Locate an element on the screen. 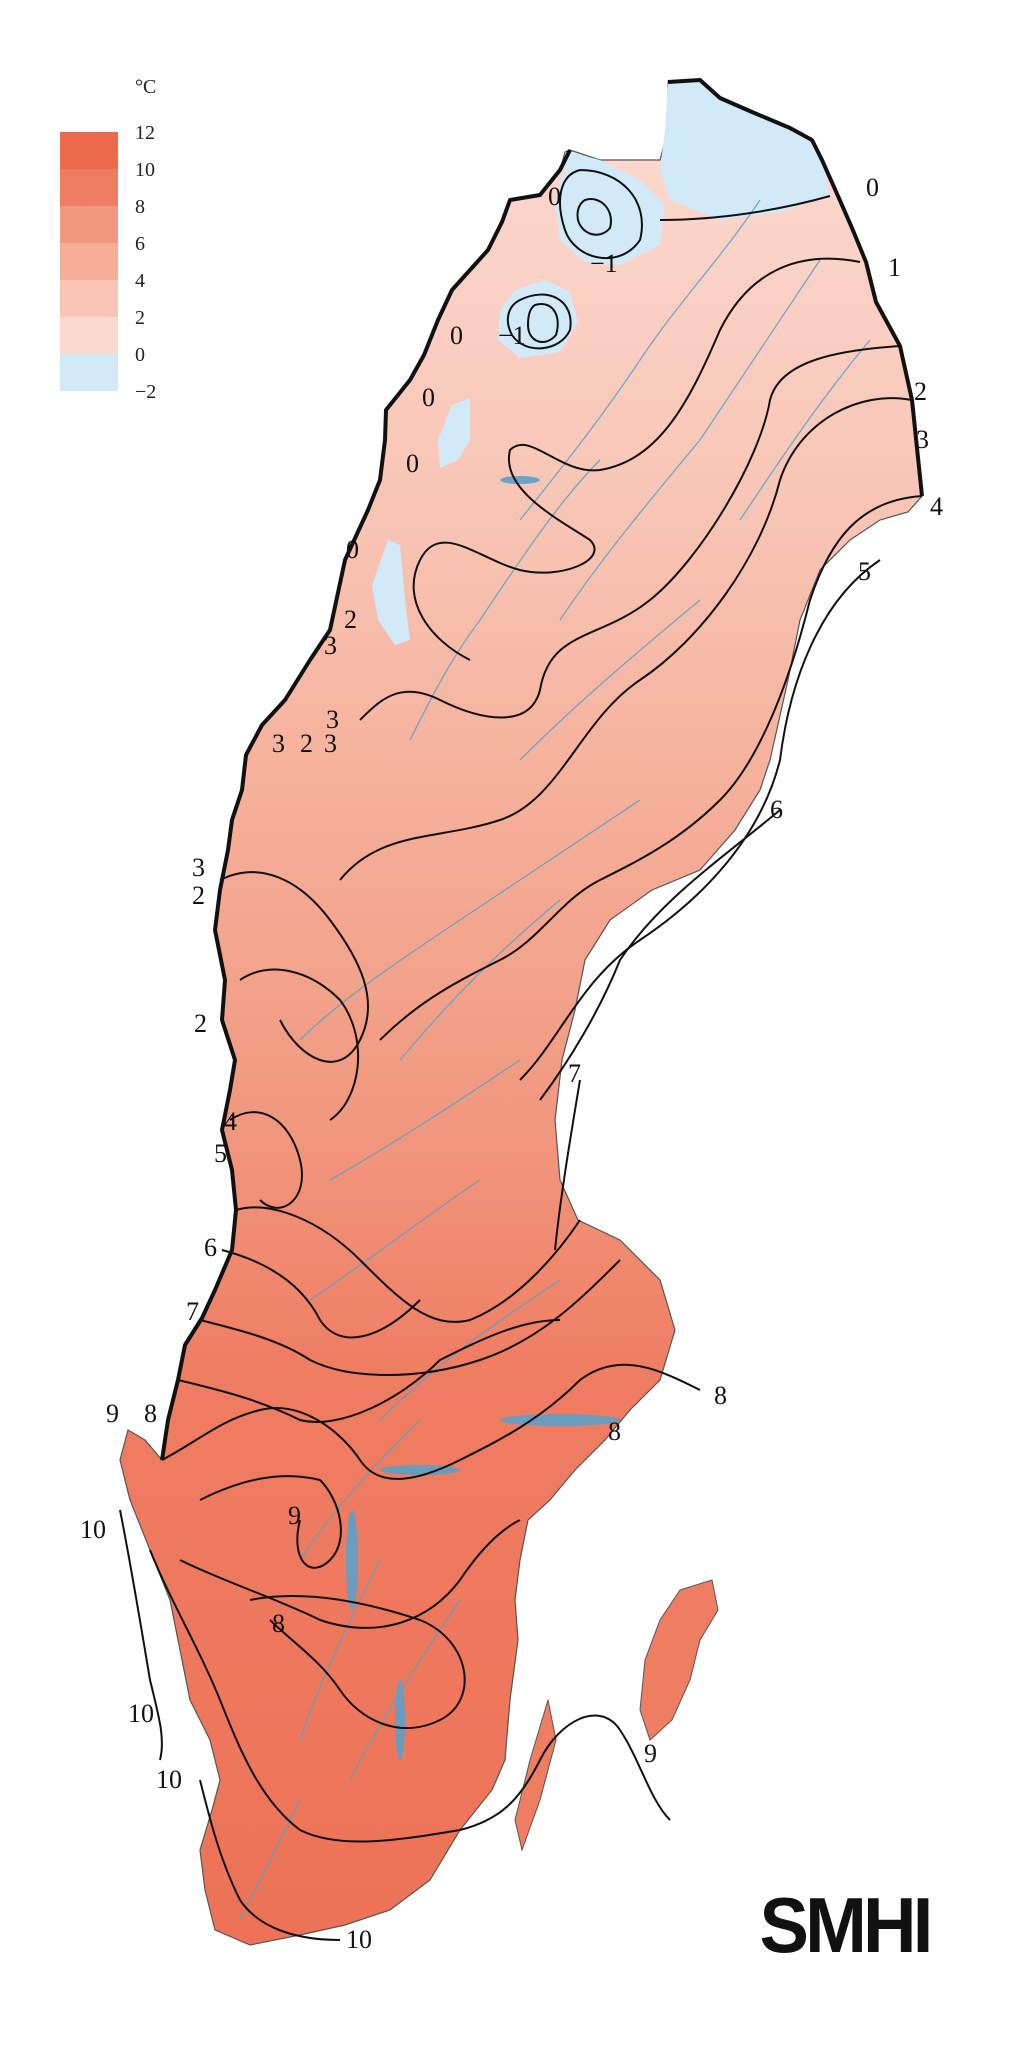 The height and width of the screenshot is (2048, 1024). legend-label-2: 2 is located at coordinates (140, 318).